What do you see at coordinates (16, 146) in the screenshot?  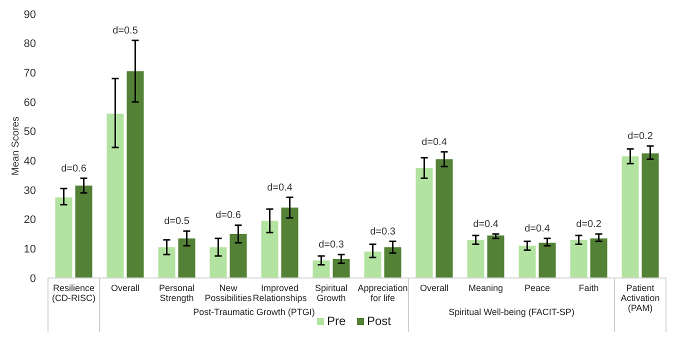 I see `y-axis-title: Mean Scores` at bounding box center [16, 146].